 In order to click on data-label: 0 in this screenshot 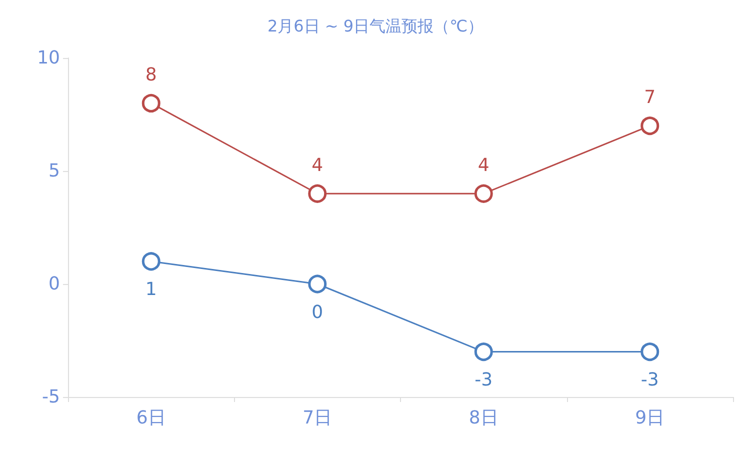, I will do `click(318, 312)`.